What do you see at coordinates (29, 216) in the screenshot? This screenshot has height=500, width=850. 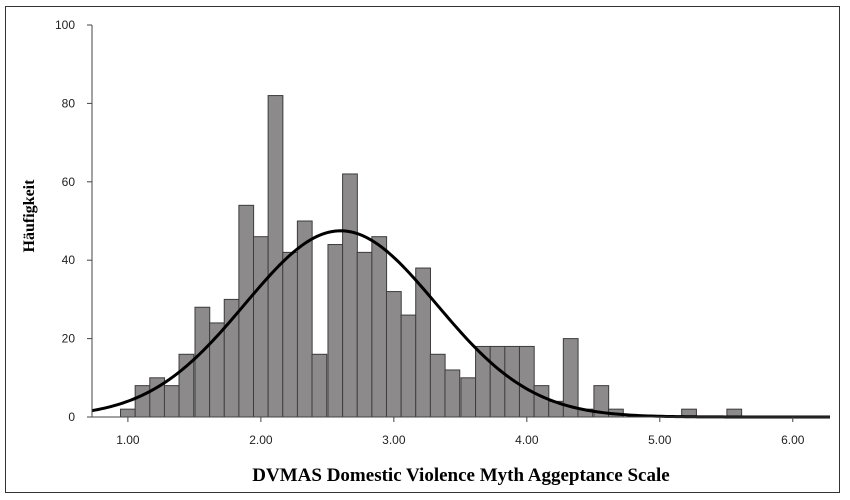 I see `y-axis-title: Häufigkeit` at bounding box center [29, 216].